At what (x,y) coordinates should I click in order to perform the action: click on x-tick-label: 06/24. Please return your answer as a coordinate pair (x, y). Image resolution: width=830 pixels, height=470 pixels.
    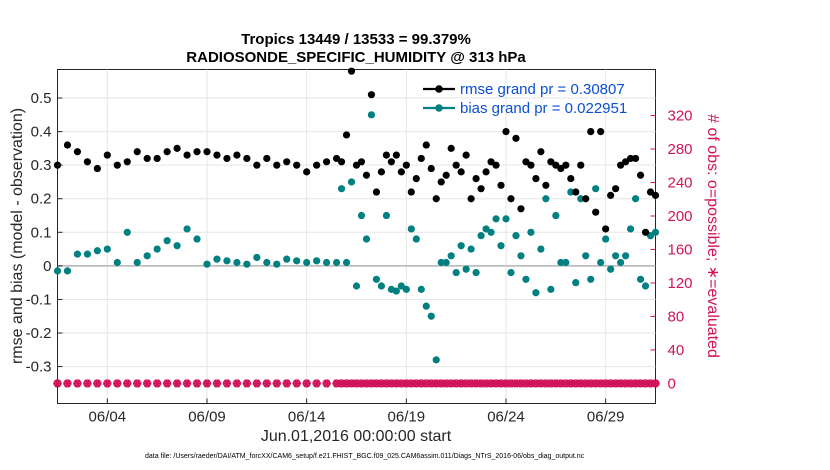
    Looking at the image, I should click on (506, 417).